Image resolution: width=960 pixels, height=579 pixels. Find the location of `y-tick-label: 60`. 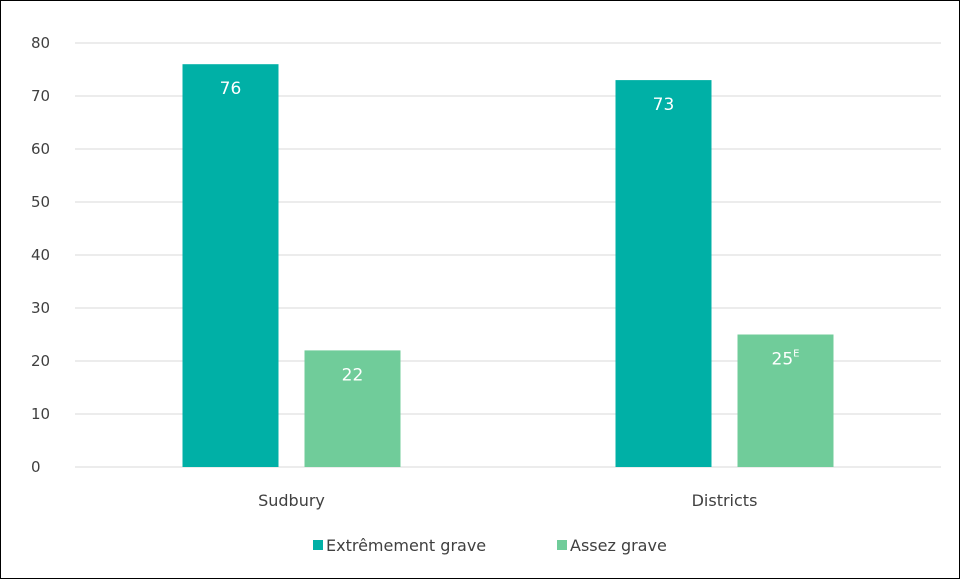

y-tick-label: 60 is located at coordinates (40, 149).